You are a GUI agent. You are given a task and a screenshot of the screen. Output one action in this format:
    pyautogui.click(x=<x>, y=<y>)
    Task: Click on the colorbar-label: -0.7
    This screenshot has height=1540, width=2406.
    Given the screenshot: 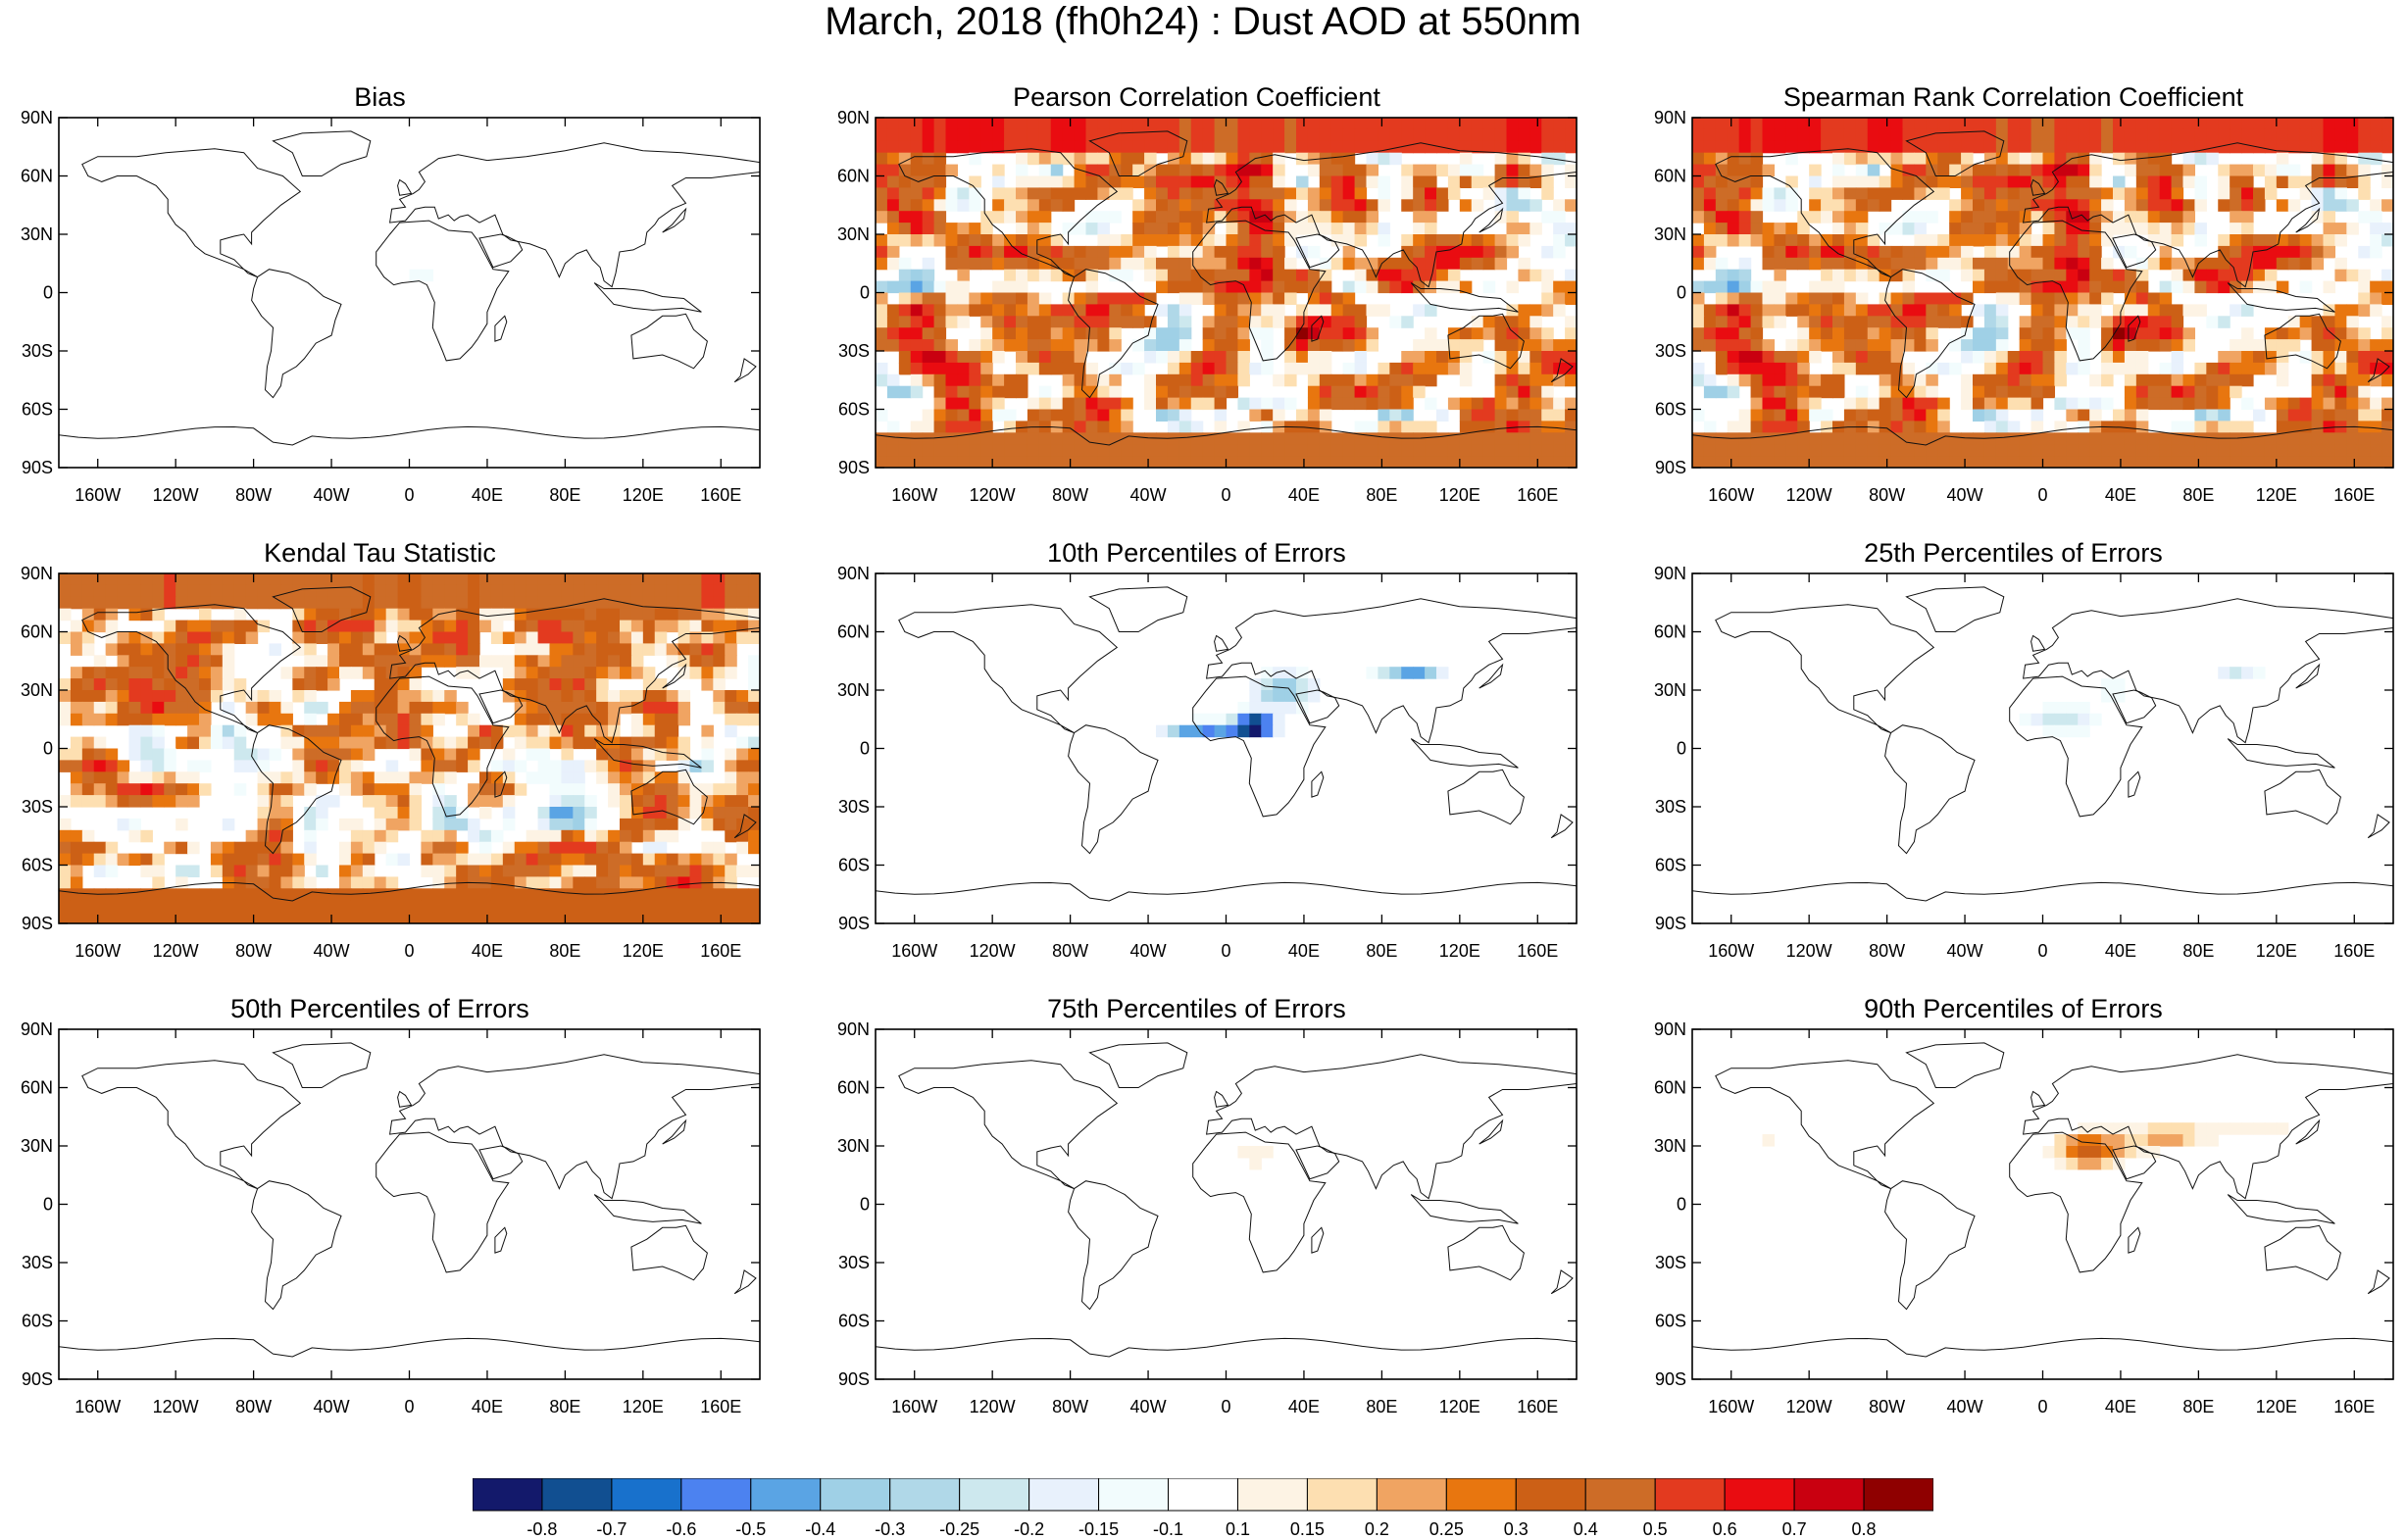 What is the action you would take?
    pyautogui.click(x=612, y=1529)
    